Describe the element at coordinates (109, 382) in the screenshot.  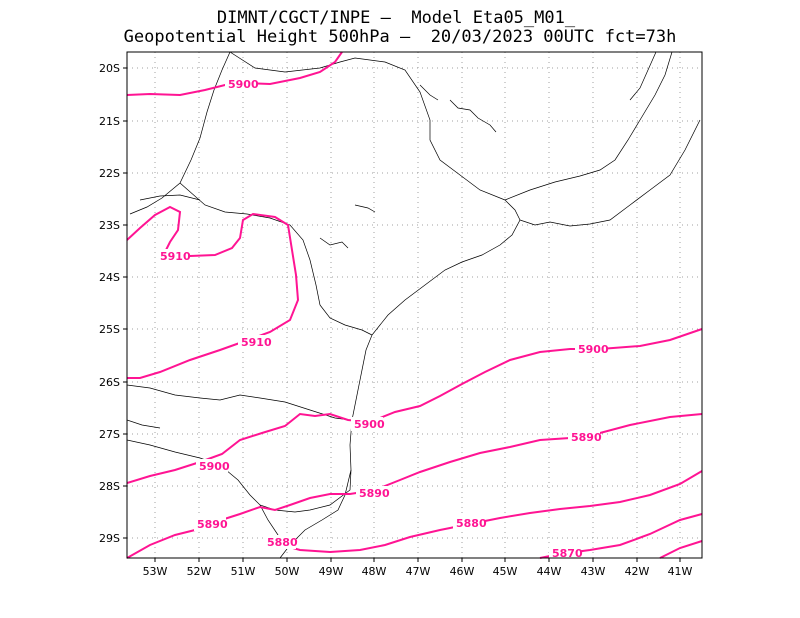
I see `y-tick-label: 26S` at that location.